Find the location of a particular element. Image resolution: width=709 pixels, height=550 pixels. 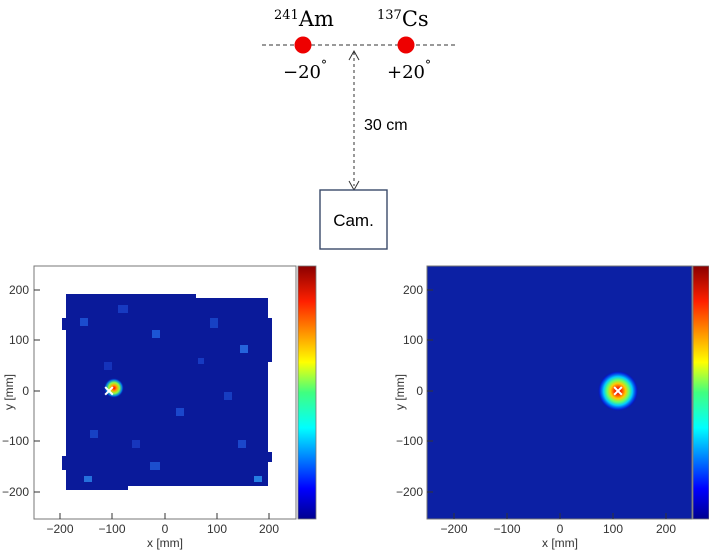

distance-arrow-head-top is located at coordinates (354, 55).